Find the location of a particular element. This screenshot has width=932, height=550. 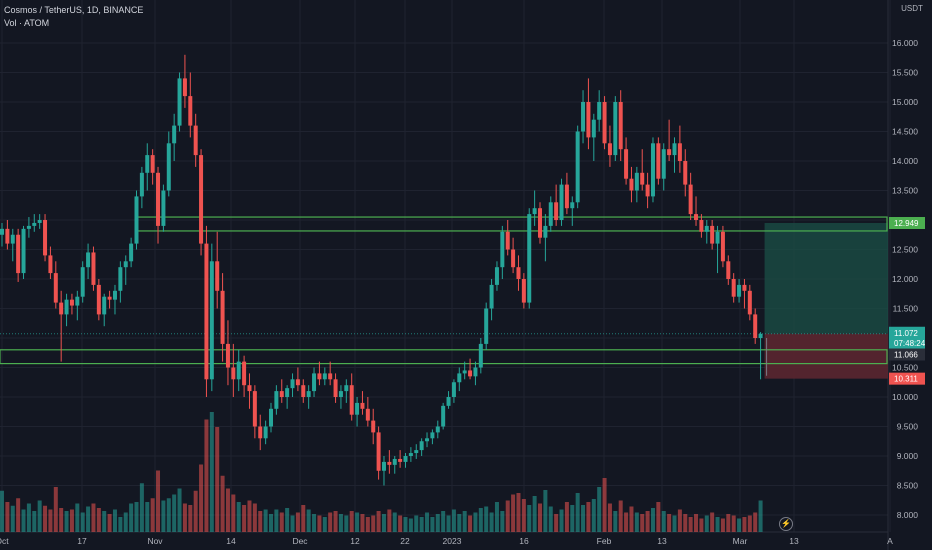

y-tick-label: 13.500 is located at coordinates (905, 191).